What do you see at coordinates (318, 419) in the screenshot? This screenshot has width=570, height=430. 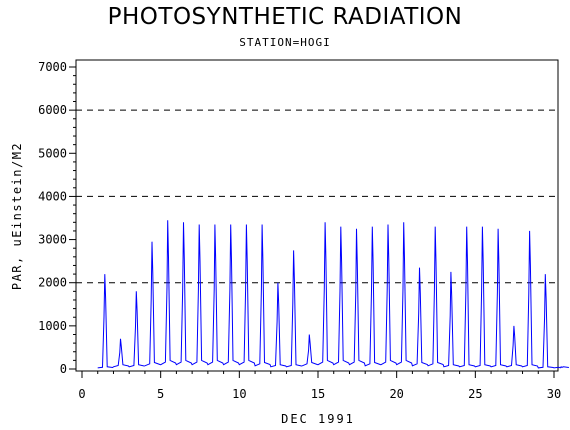 I see `x-axis-label: DEC 1991` at bounding box center [318, 419].